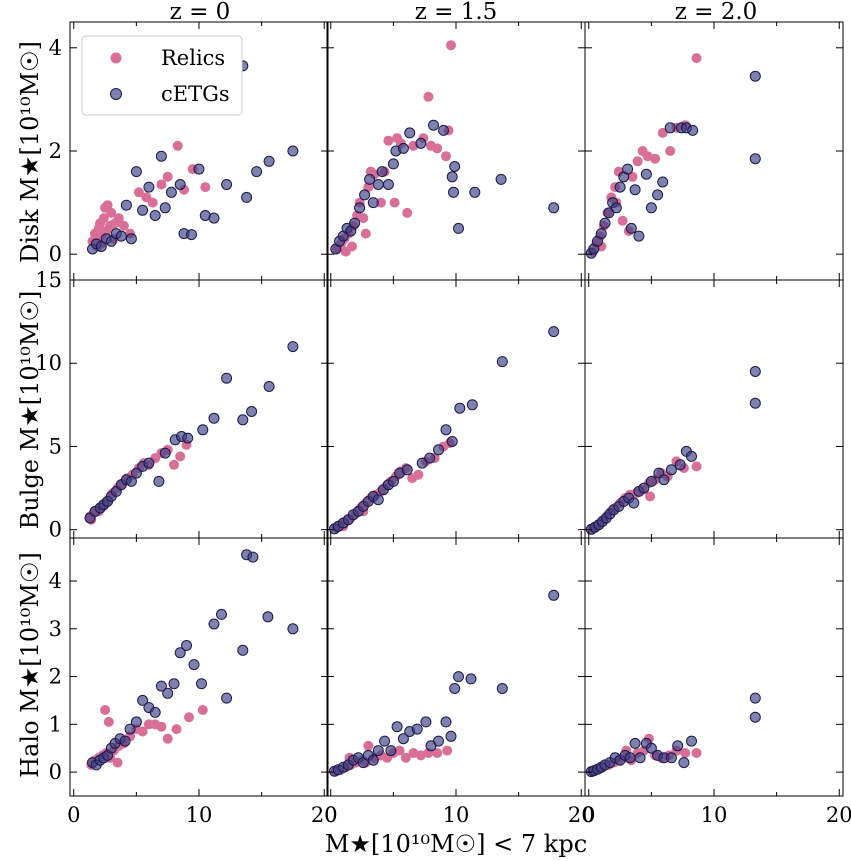 The height and width of the screenshot is (861, 851). What do you see at coordinates (30, 665) in the screenshot?
I see `ylabel-halo: Halo M★[10¹⁰M☉]` at bounding box center [30, 665].